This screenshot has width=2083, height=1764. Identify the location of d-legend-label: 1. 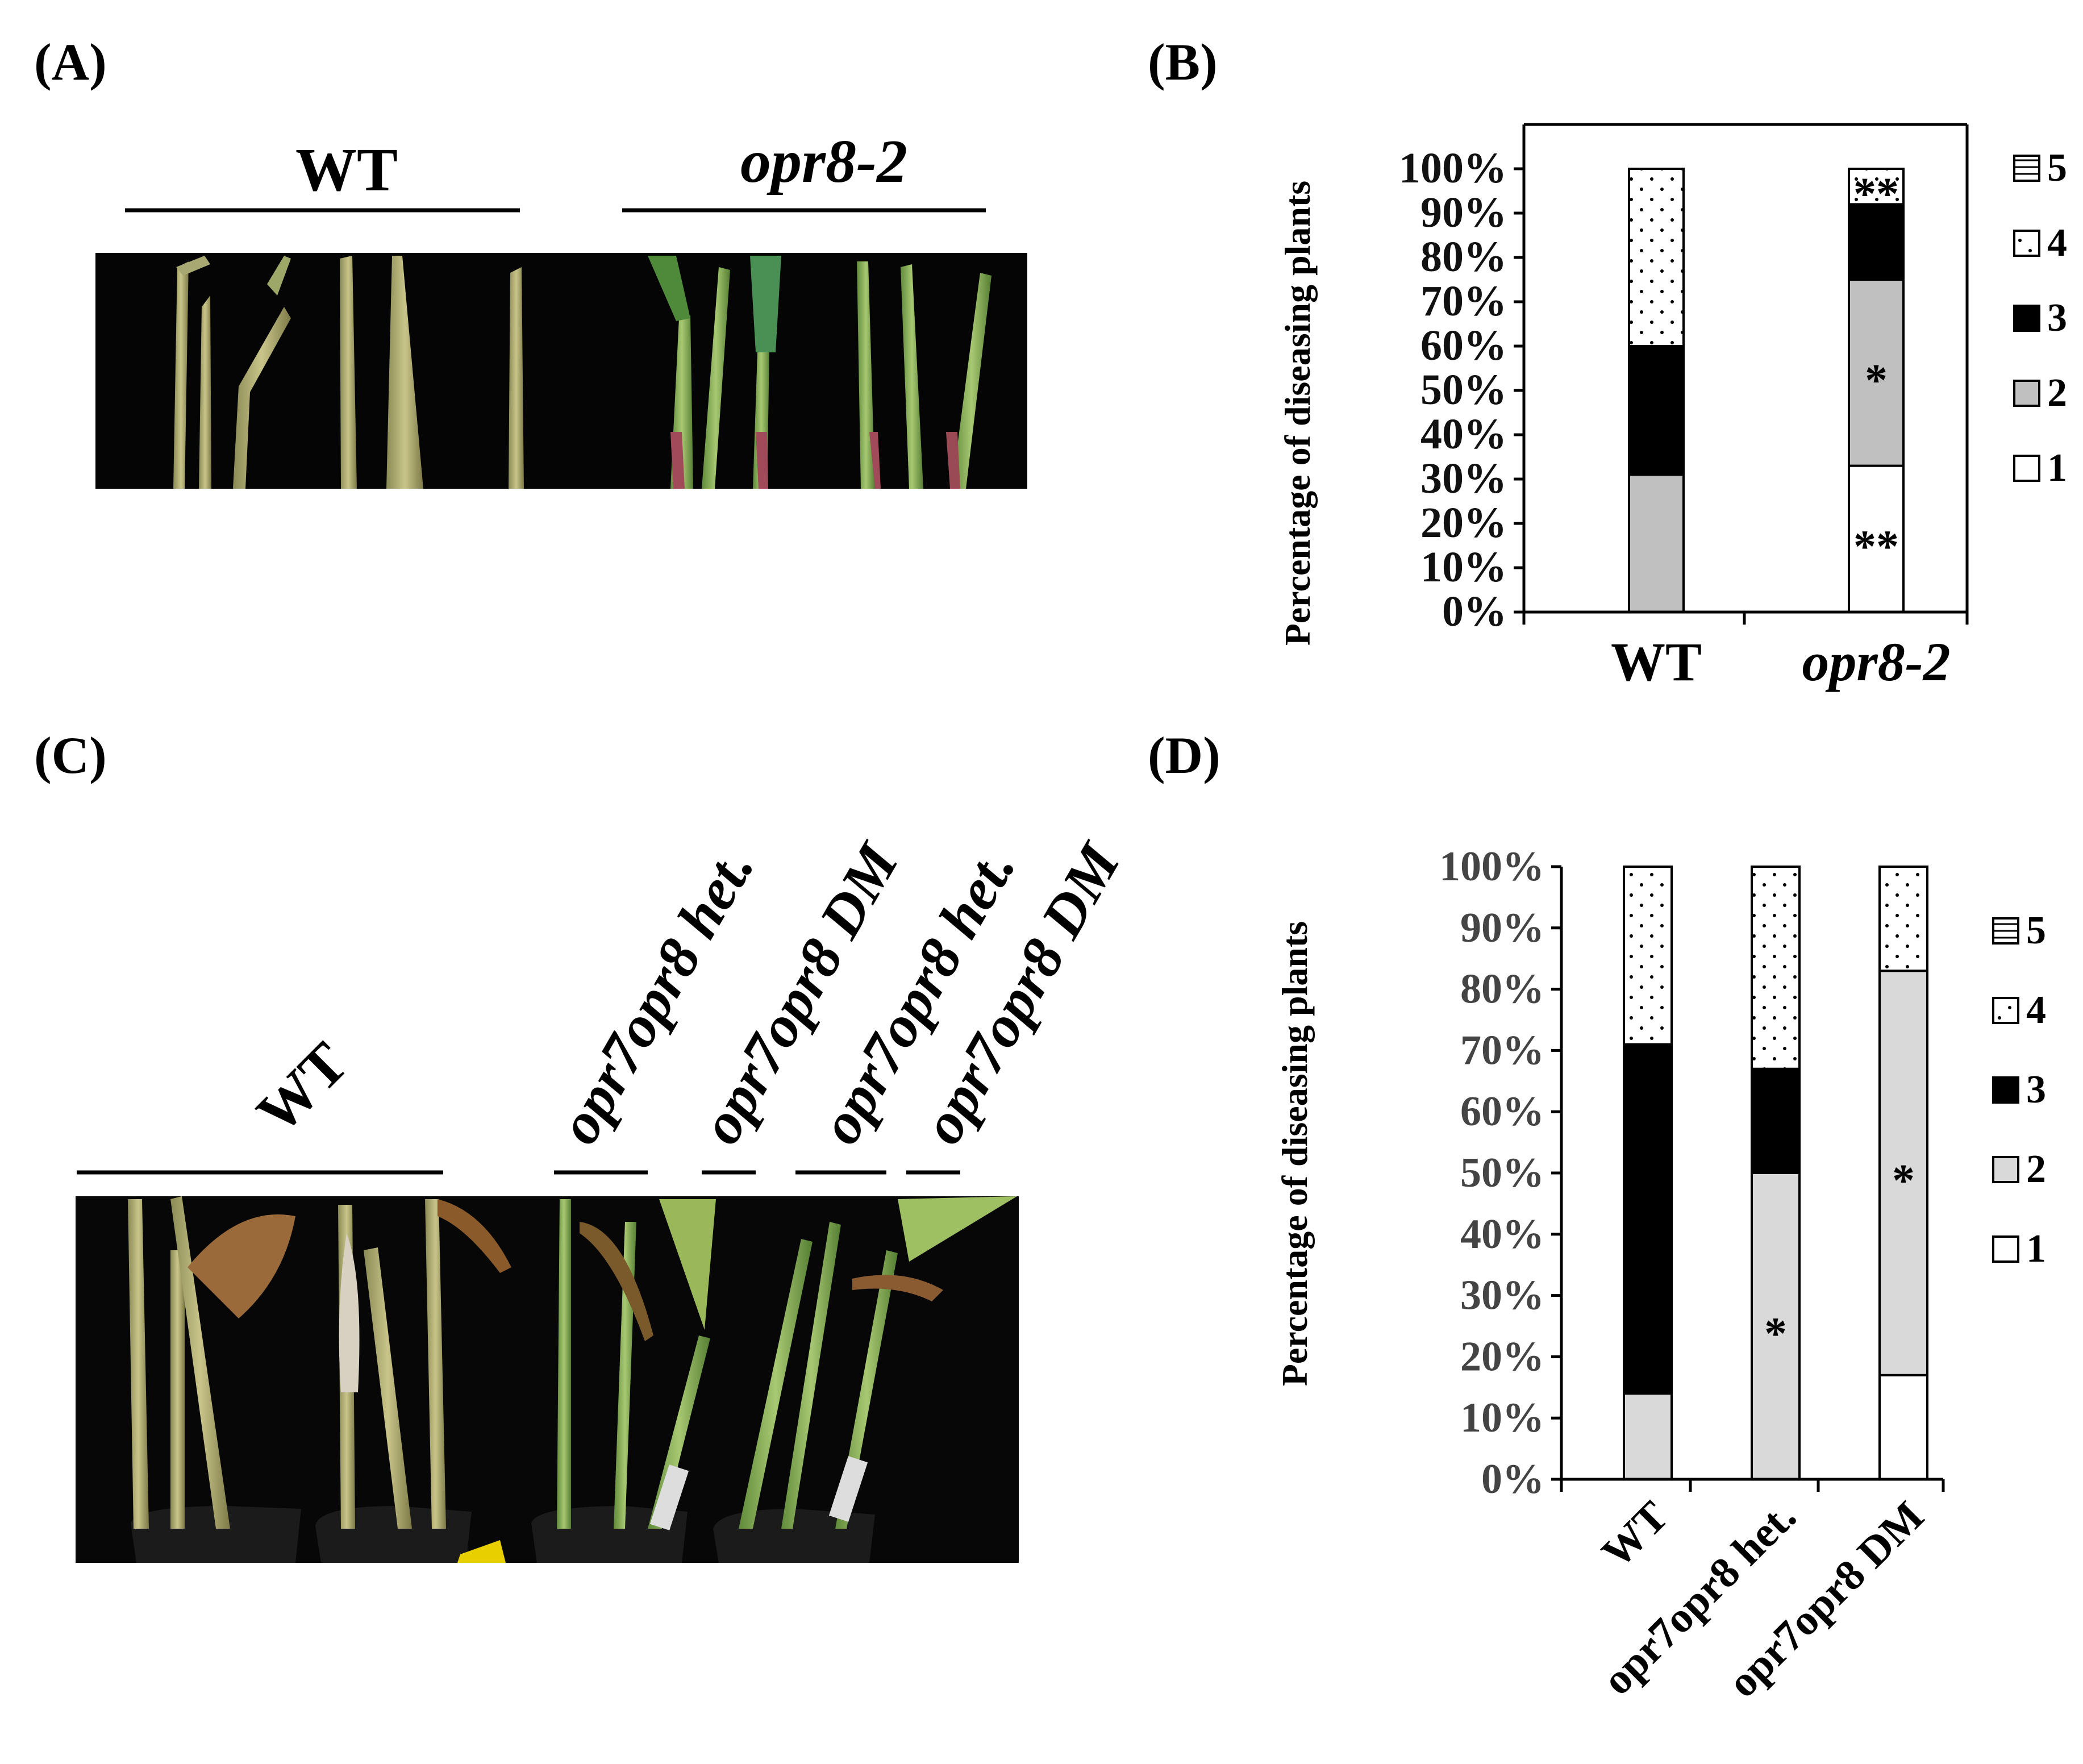
(2036, 1249).